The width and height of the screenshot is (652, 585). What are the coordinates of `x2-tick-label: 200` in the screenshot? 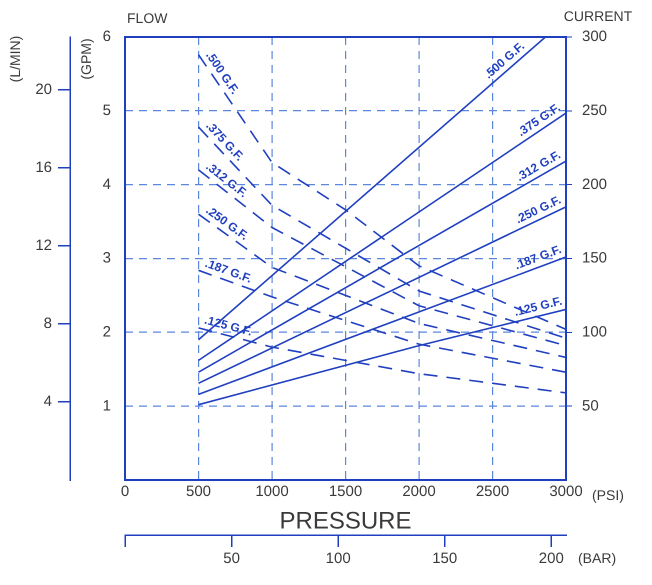 It's located at (551, 559).